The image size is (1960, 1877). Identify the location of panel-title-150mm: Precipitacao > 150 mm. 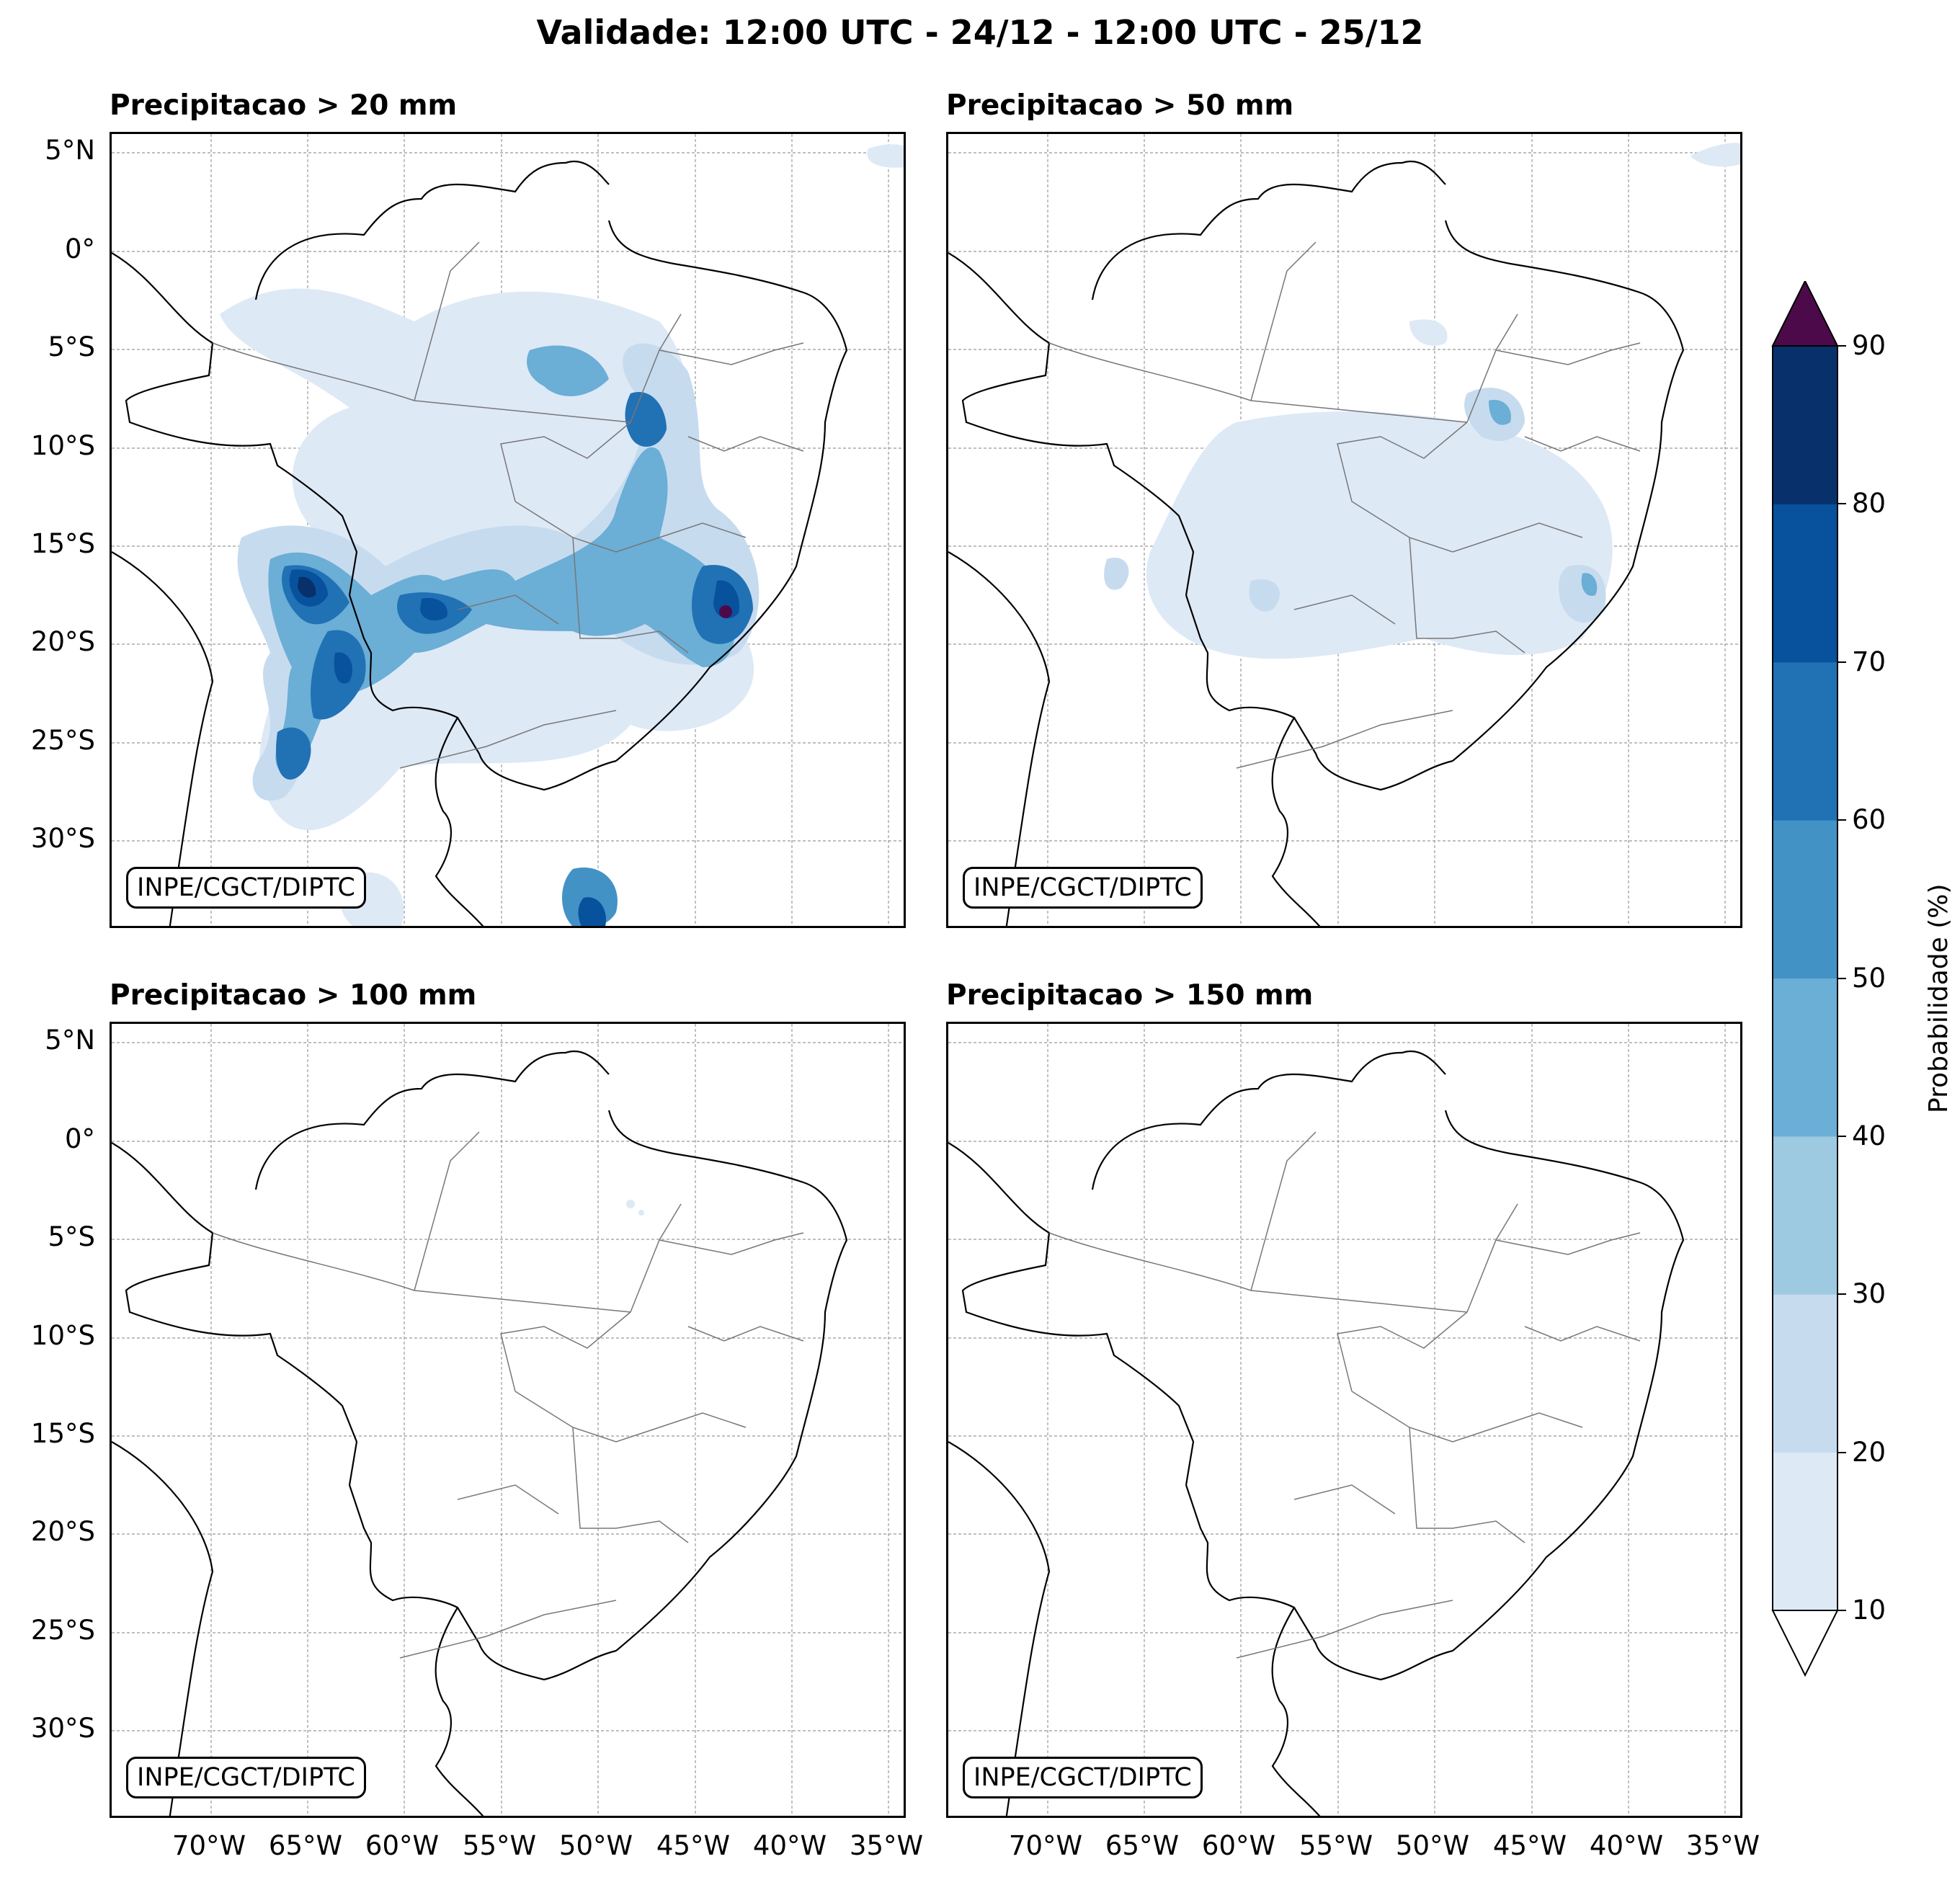
(1130, 995).